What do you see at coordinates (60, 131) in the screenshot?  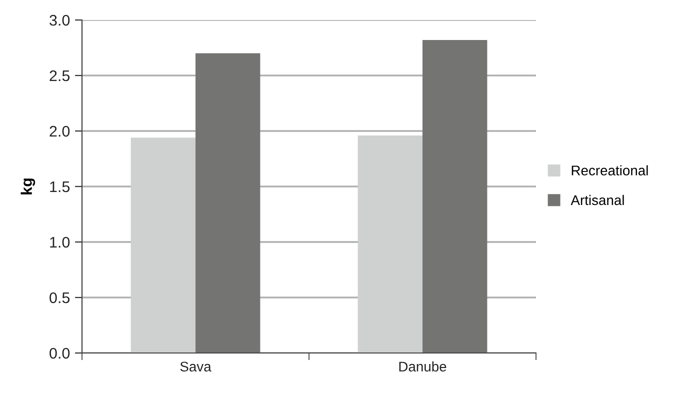 I see `y-tick-label: 2.0` at bounding box center [60, 131].